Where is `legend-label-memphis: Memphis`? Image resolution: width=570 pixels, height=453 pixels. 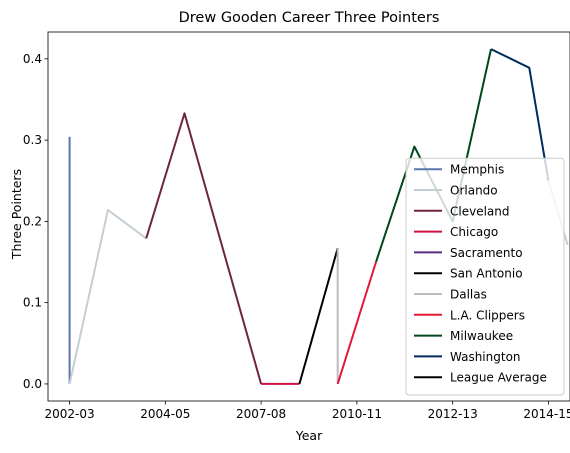
legend-label-memphis: Memphis is located at coordinates (477, 170).